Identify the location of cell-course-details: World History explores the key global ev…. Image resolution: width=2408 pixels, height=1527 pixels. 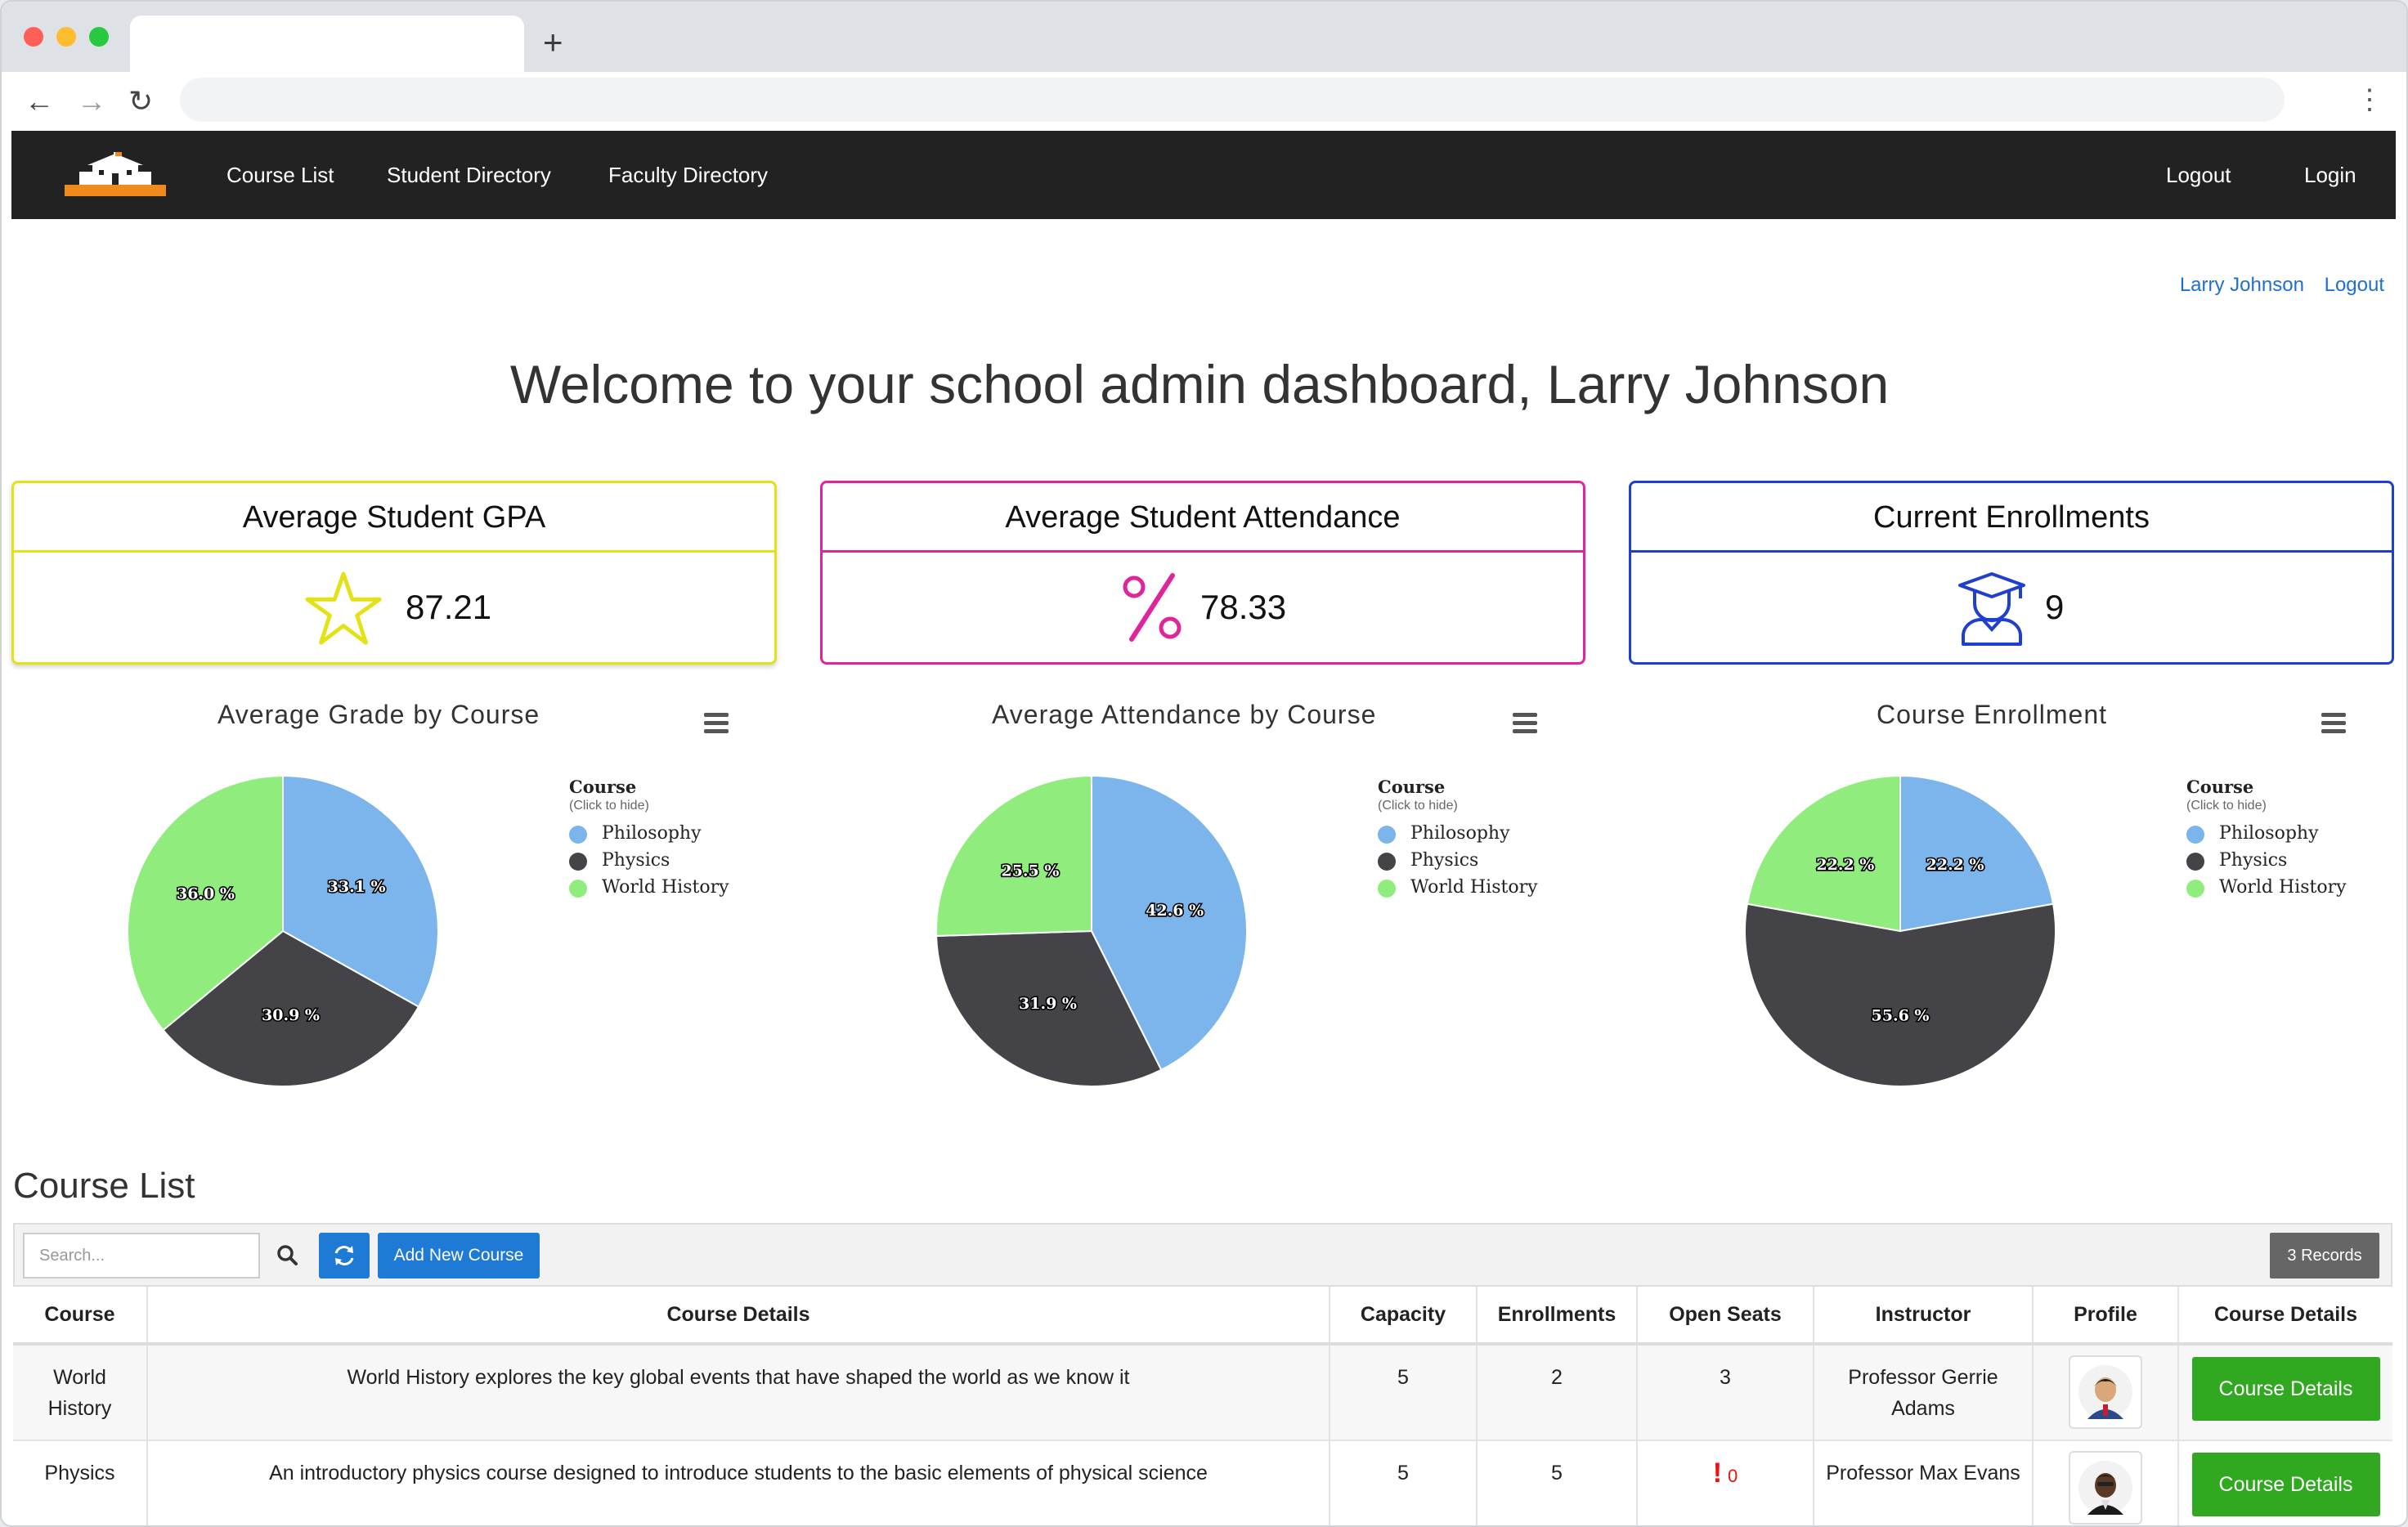
(738, 1392).